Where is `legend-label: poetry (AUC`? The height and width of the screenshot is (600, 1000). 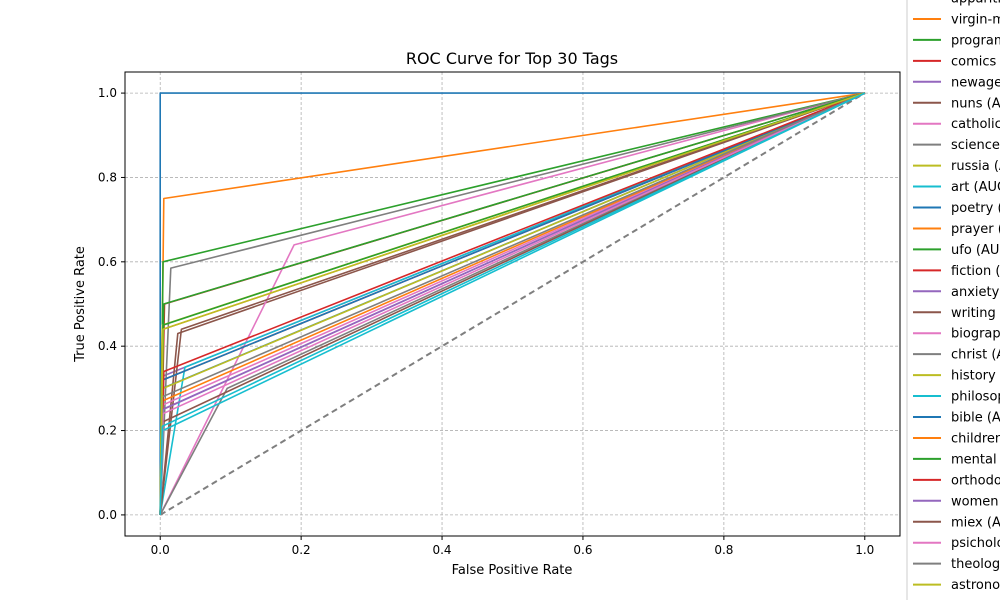
legend-label: poetry (AUC is located at coordinates (975, 208).